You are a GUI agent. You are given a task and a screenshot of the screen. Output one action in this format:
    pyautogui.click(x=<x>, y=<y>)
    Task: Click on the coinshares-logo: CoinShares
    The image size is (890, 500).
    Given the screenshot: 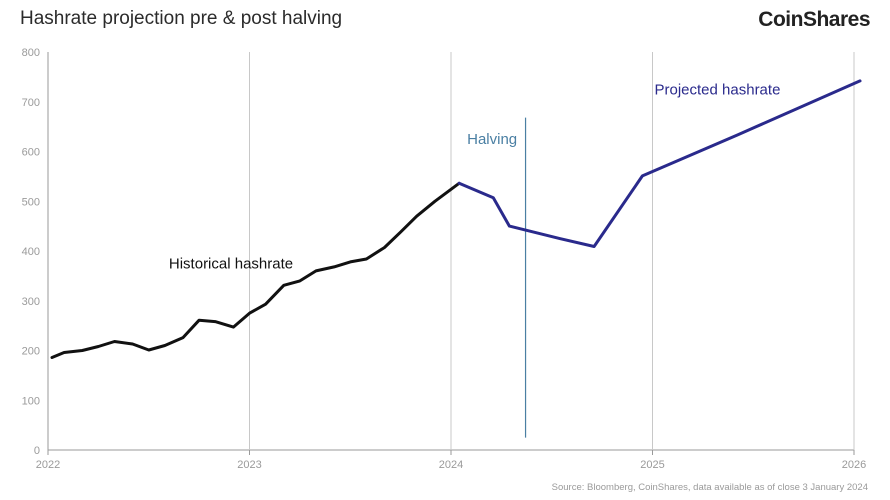 What is the action you would take?
    pyautogui.click(x=814, y=19)
    